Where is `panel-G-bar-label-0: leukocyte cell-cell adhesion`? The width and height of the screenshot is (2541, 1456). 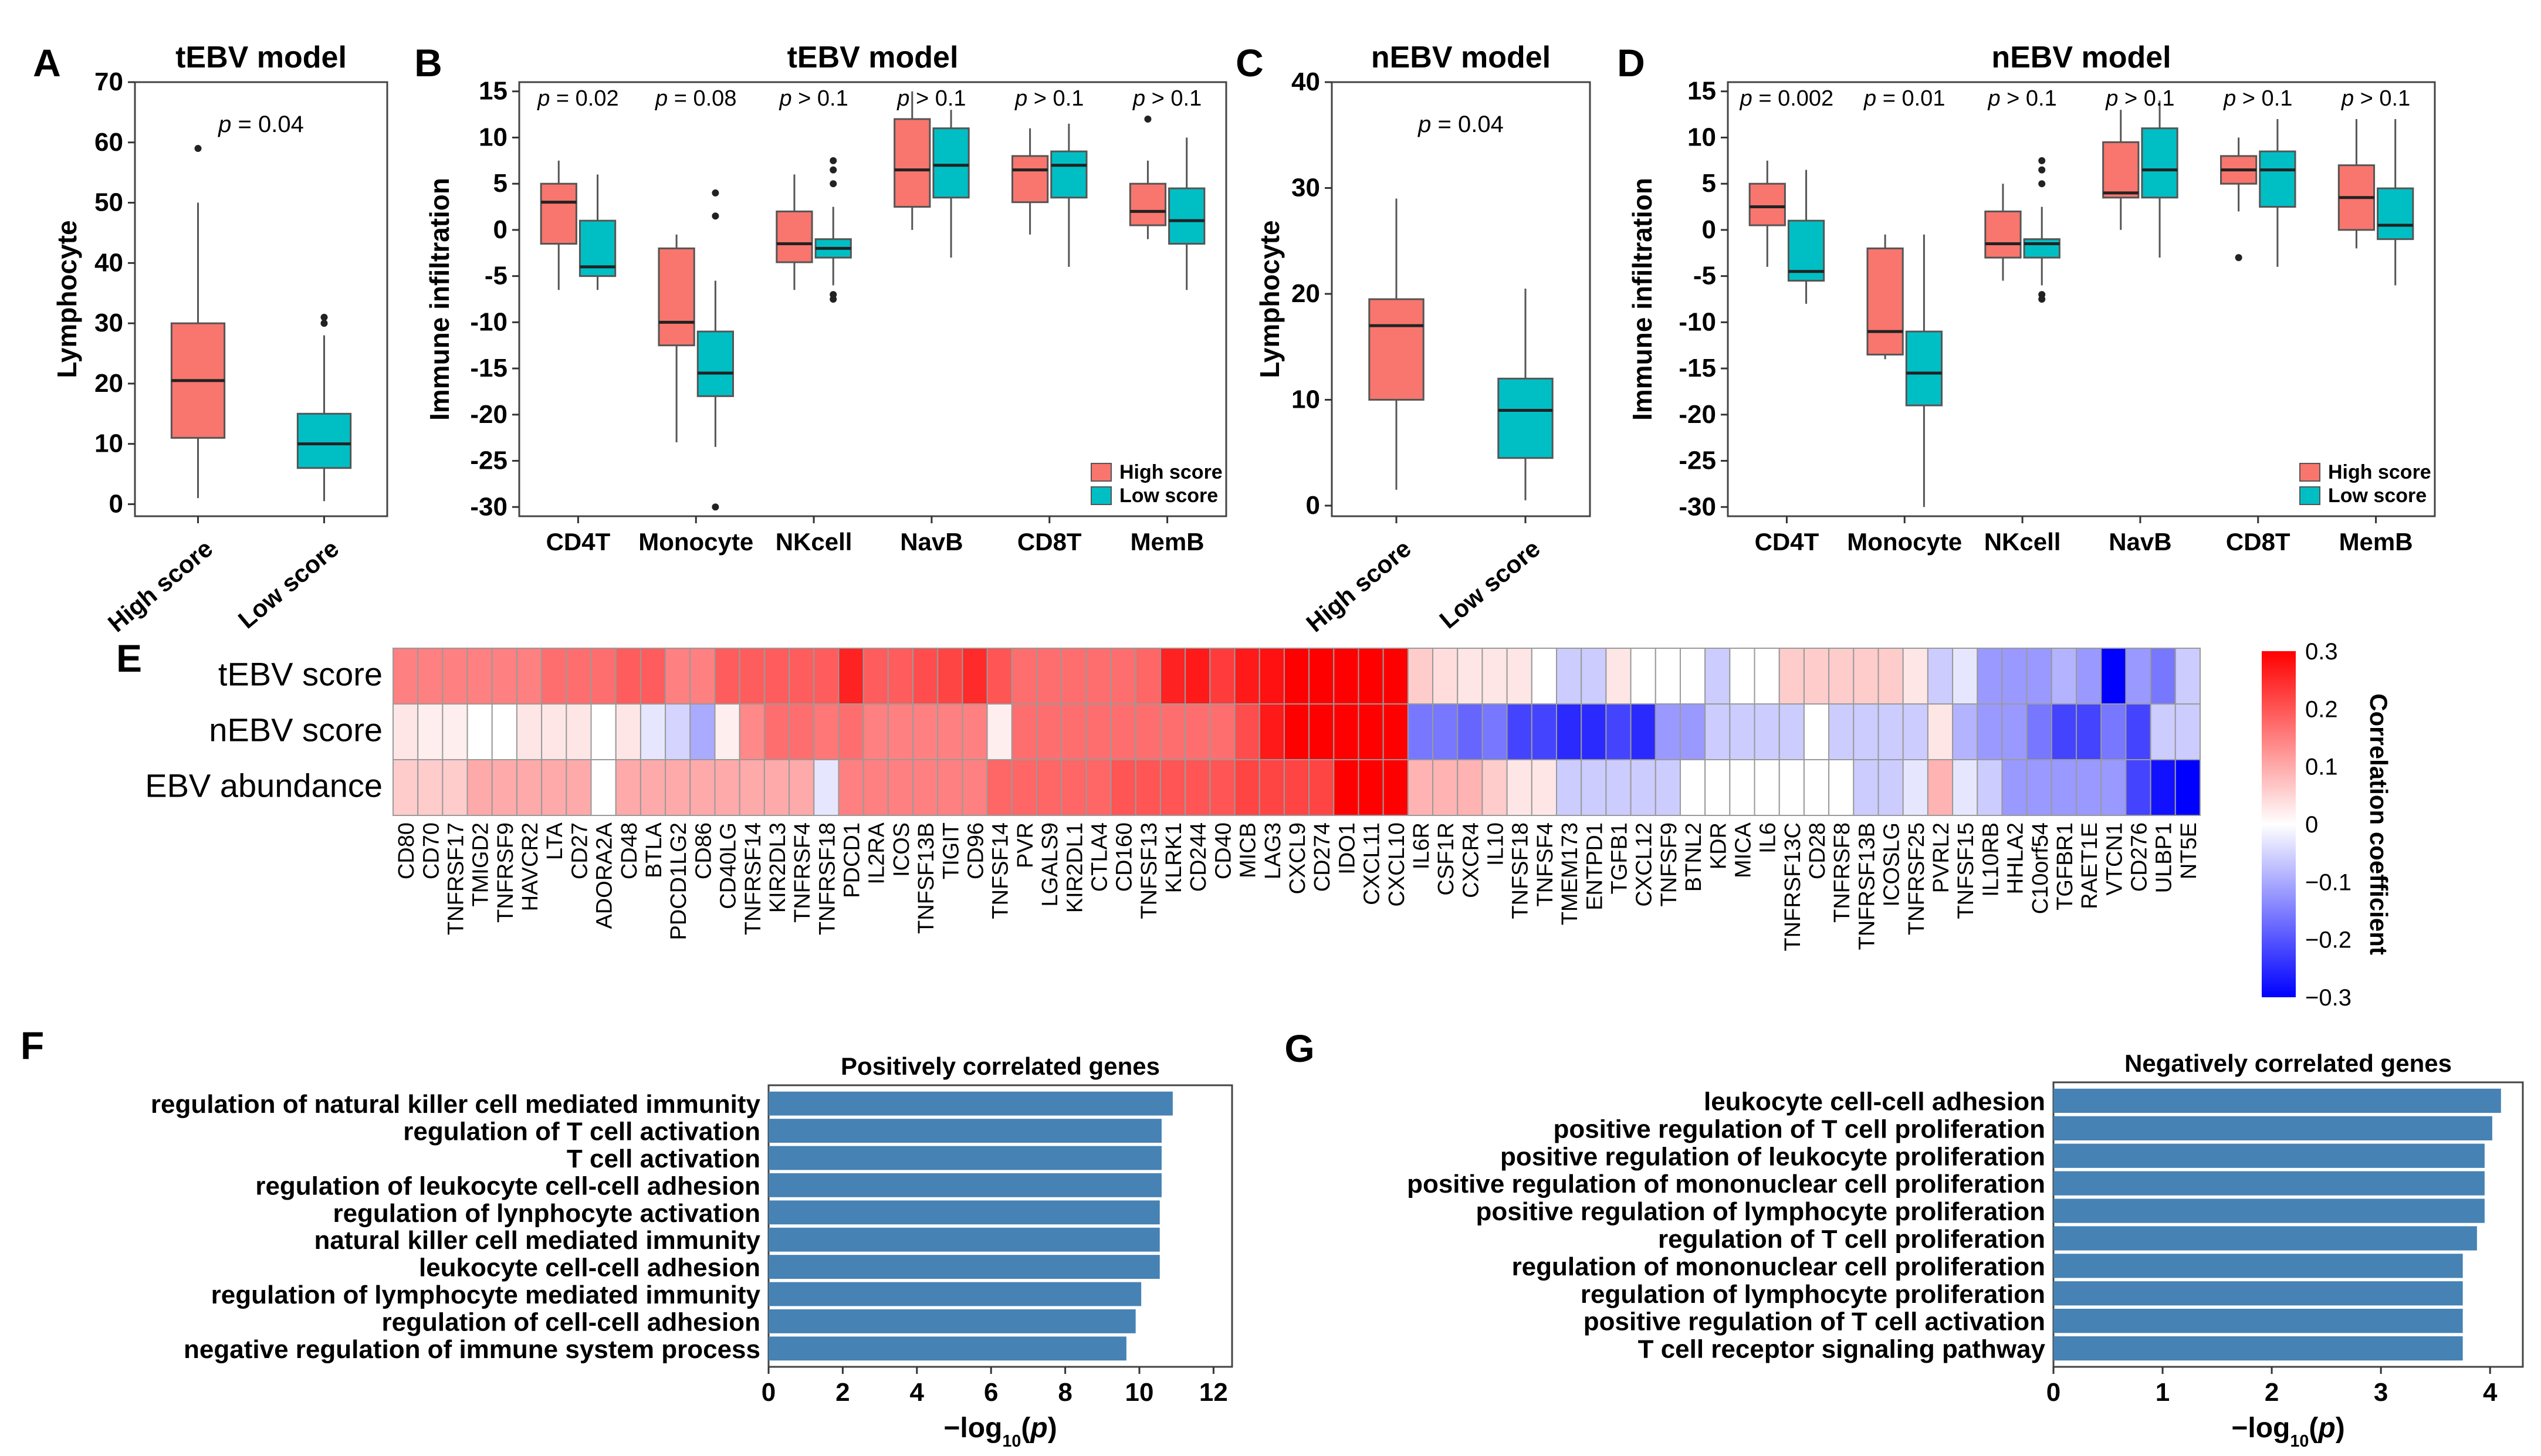 panel-G-bar-label-0: leukocyte cell-cell adhesion is located at coordinates (1875, 1101).